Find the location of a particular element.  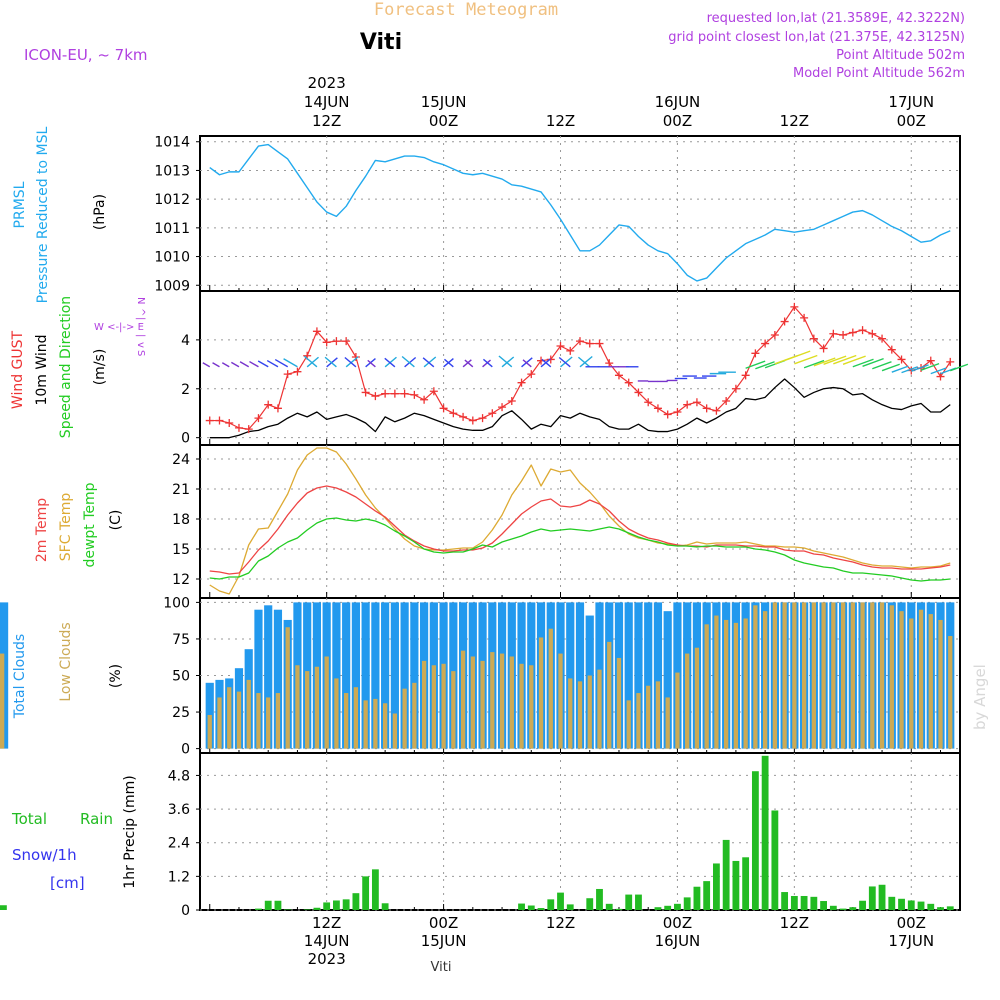

time-label-top: 16JUN is located at coordinates (678, 102).